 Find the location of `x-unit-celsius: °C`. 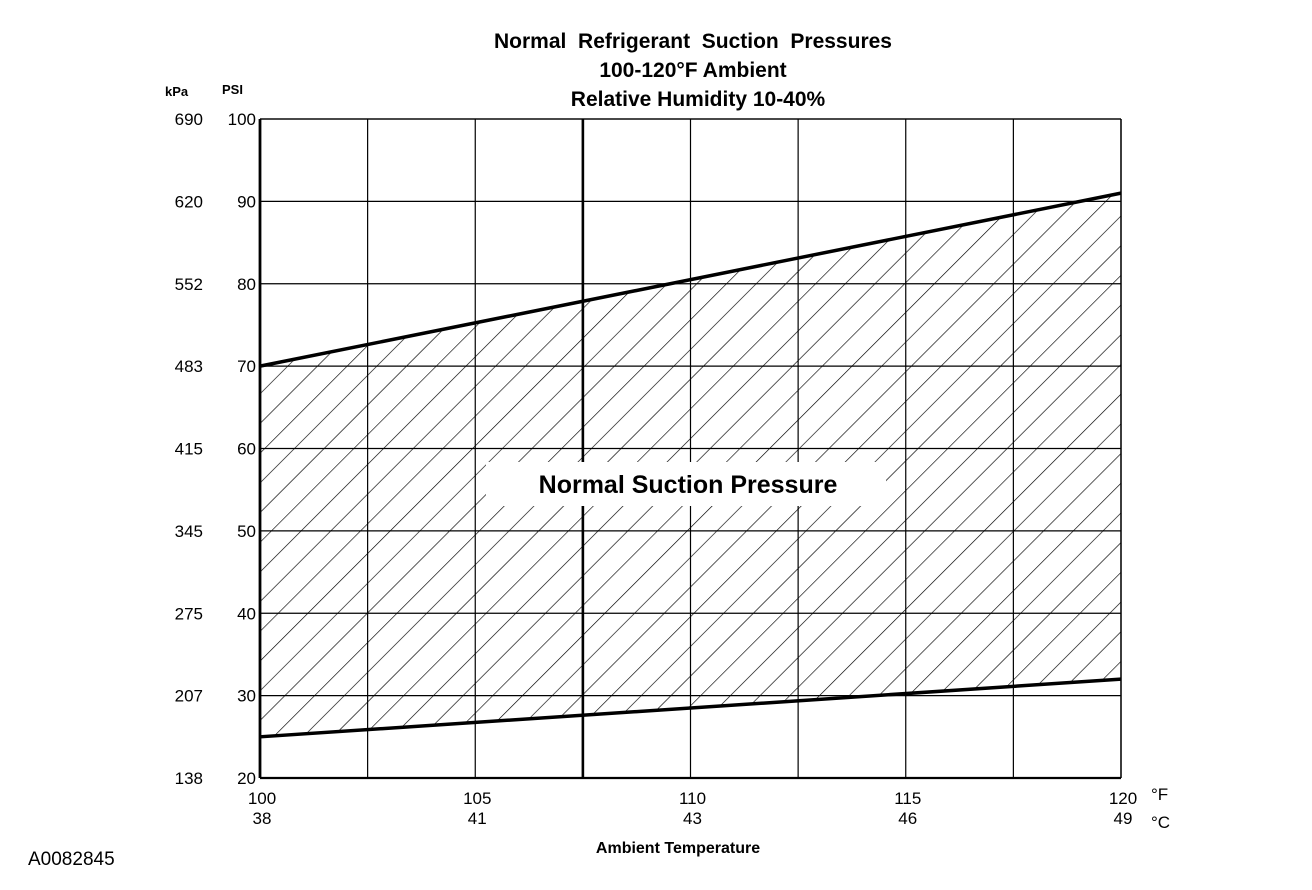

x-unit-celsius: °C is located at coordinates (1160, 822).